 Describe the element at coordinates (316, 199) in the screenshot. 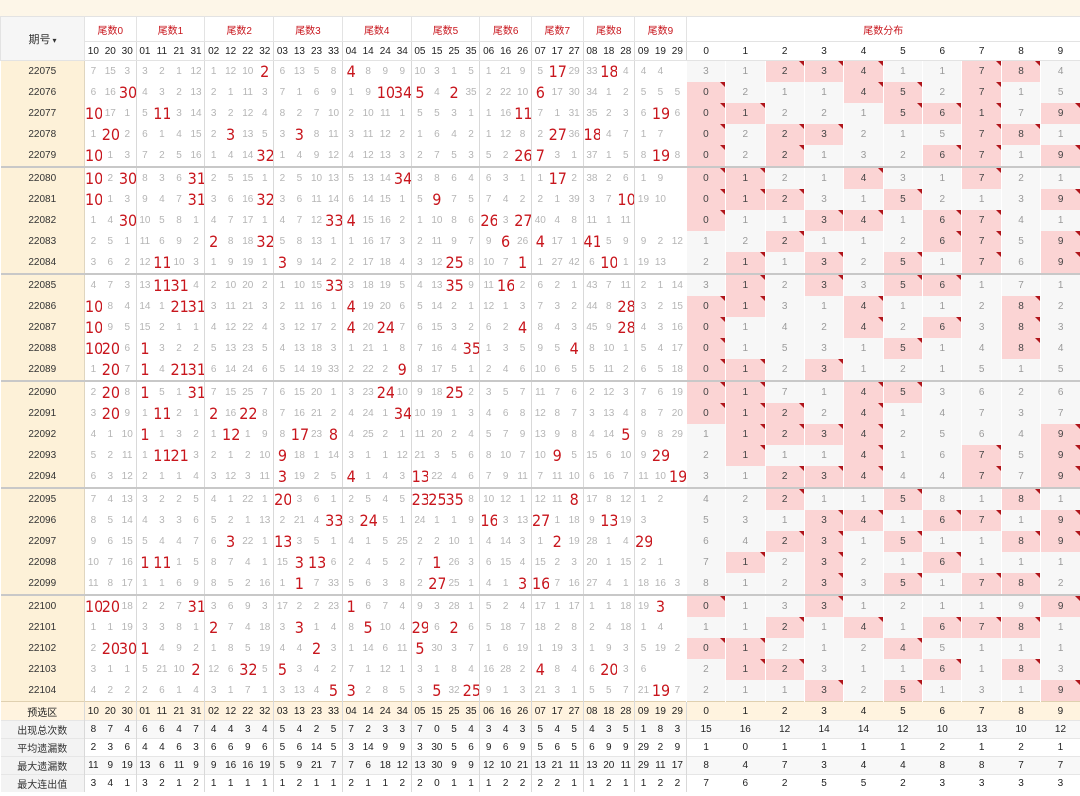

I see `omission-count: 11` at that location.